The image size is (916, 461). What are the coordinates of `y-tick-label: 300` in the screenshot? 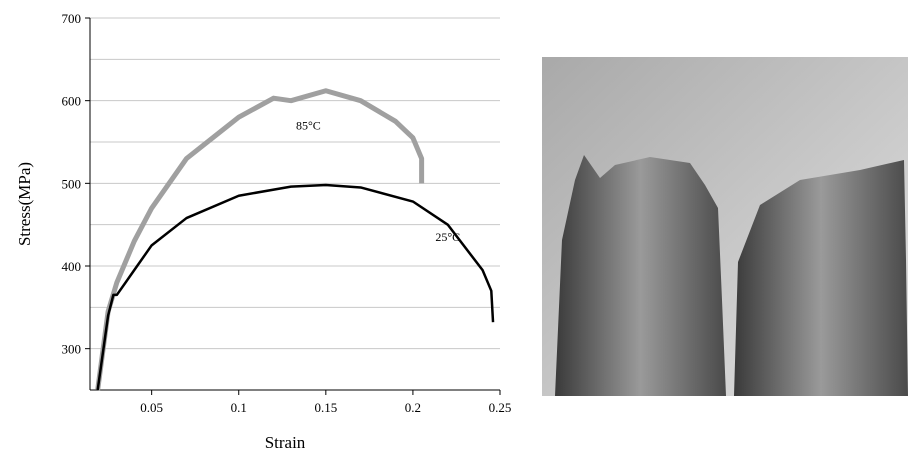 It's located at (72, 349).